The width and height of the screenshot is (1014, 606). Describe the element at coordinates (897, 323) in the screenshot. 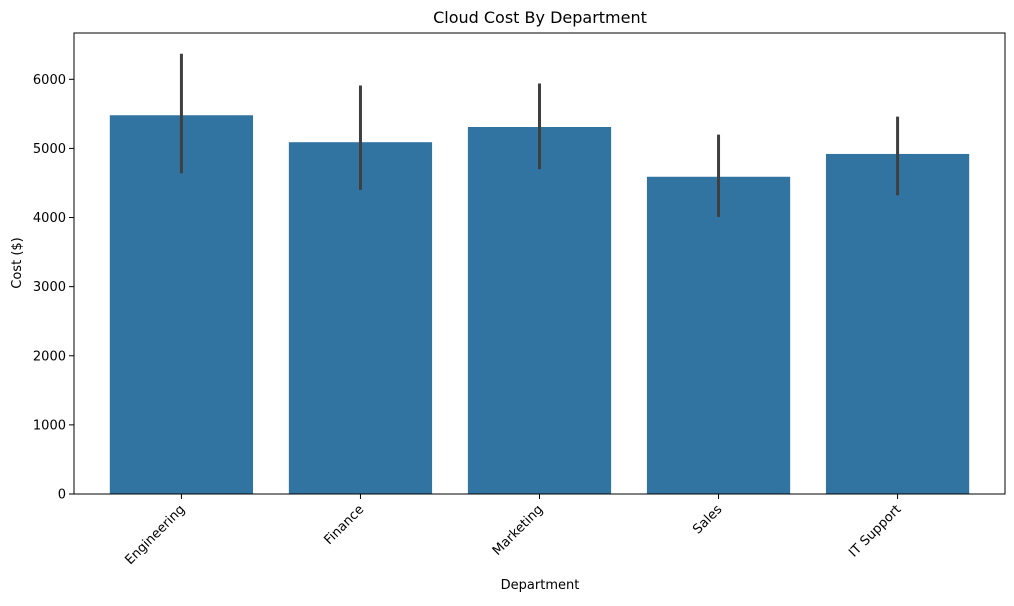

I see `bar-it-support` at that location.